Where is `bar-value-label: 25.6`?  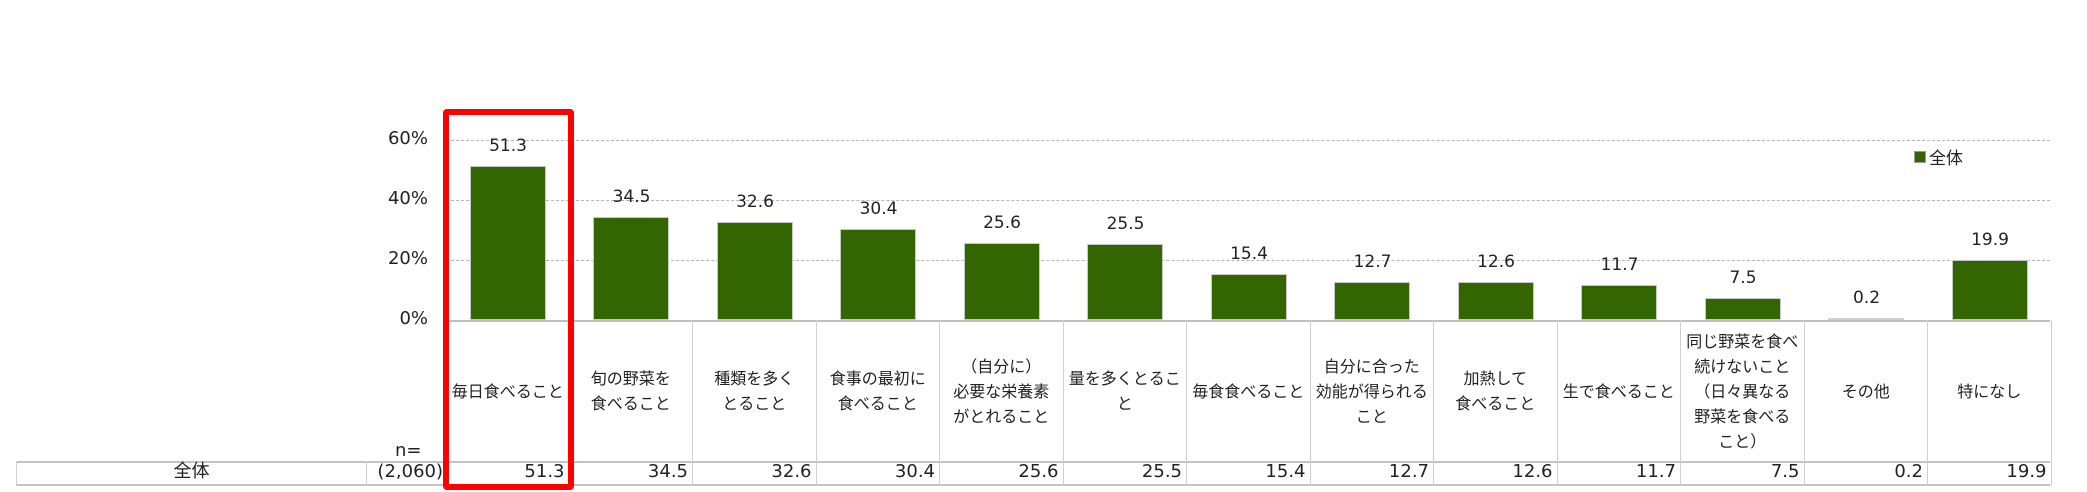 bar-value-label: 25.6 is located at coordinates (1002, 223).